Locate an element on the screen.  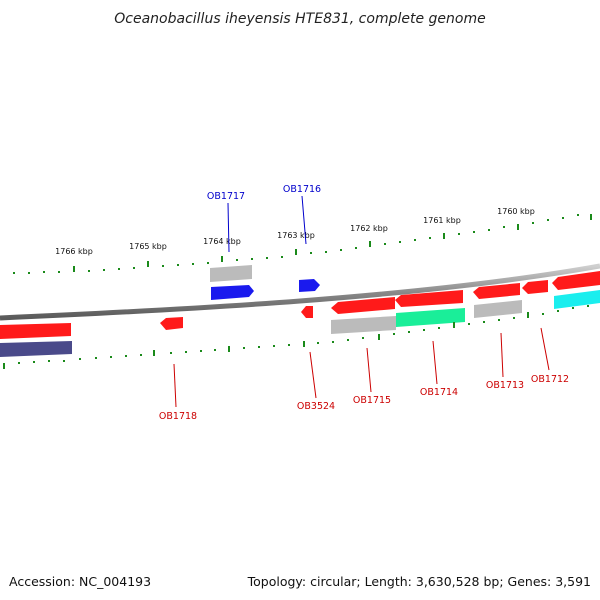
upper-genes is located at coordinates (265, 282).